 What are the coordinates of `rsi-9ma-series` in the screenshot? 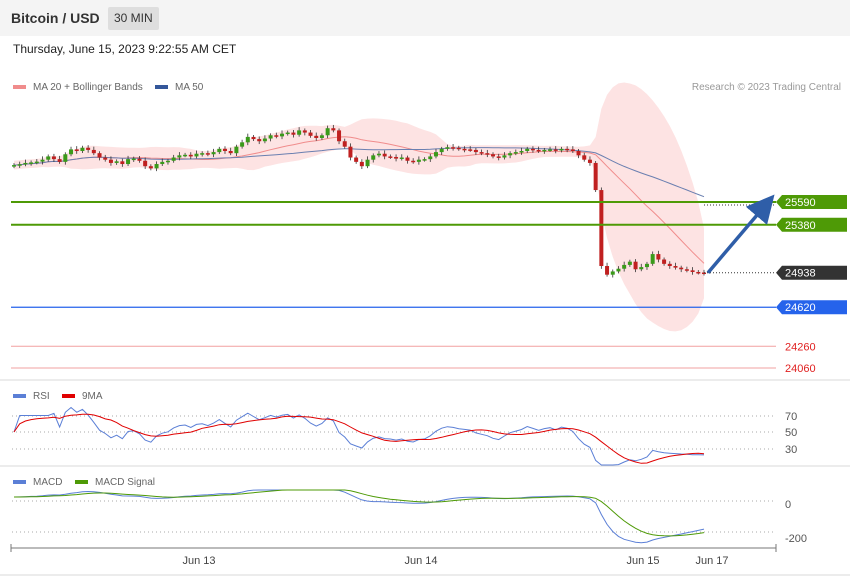 It's located at (359, 438).